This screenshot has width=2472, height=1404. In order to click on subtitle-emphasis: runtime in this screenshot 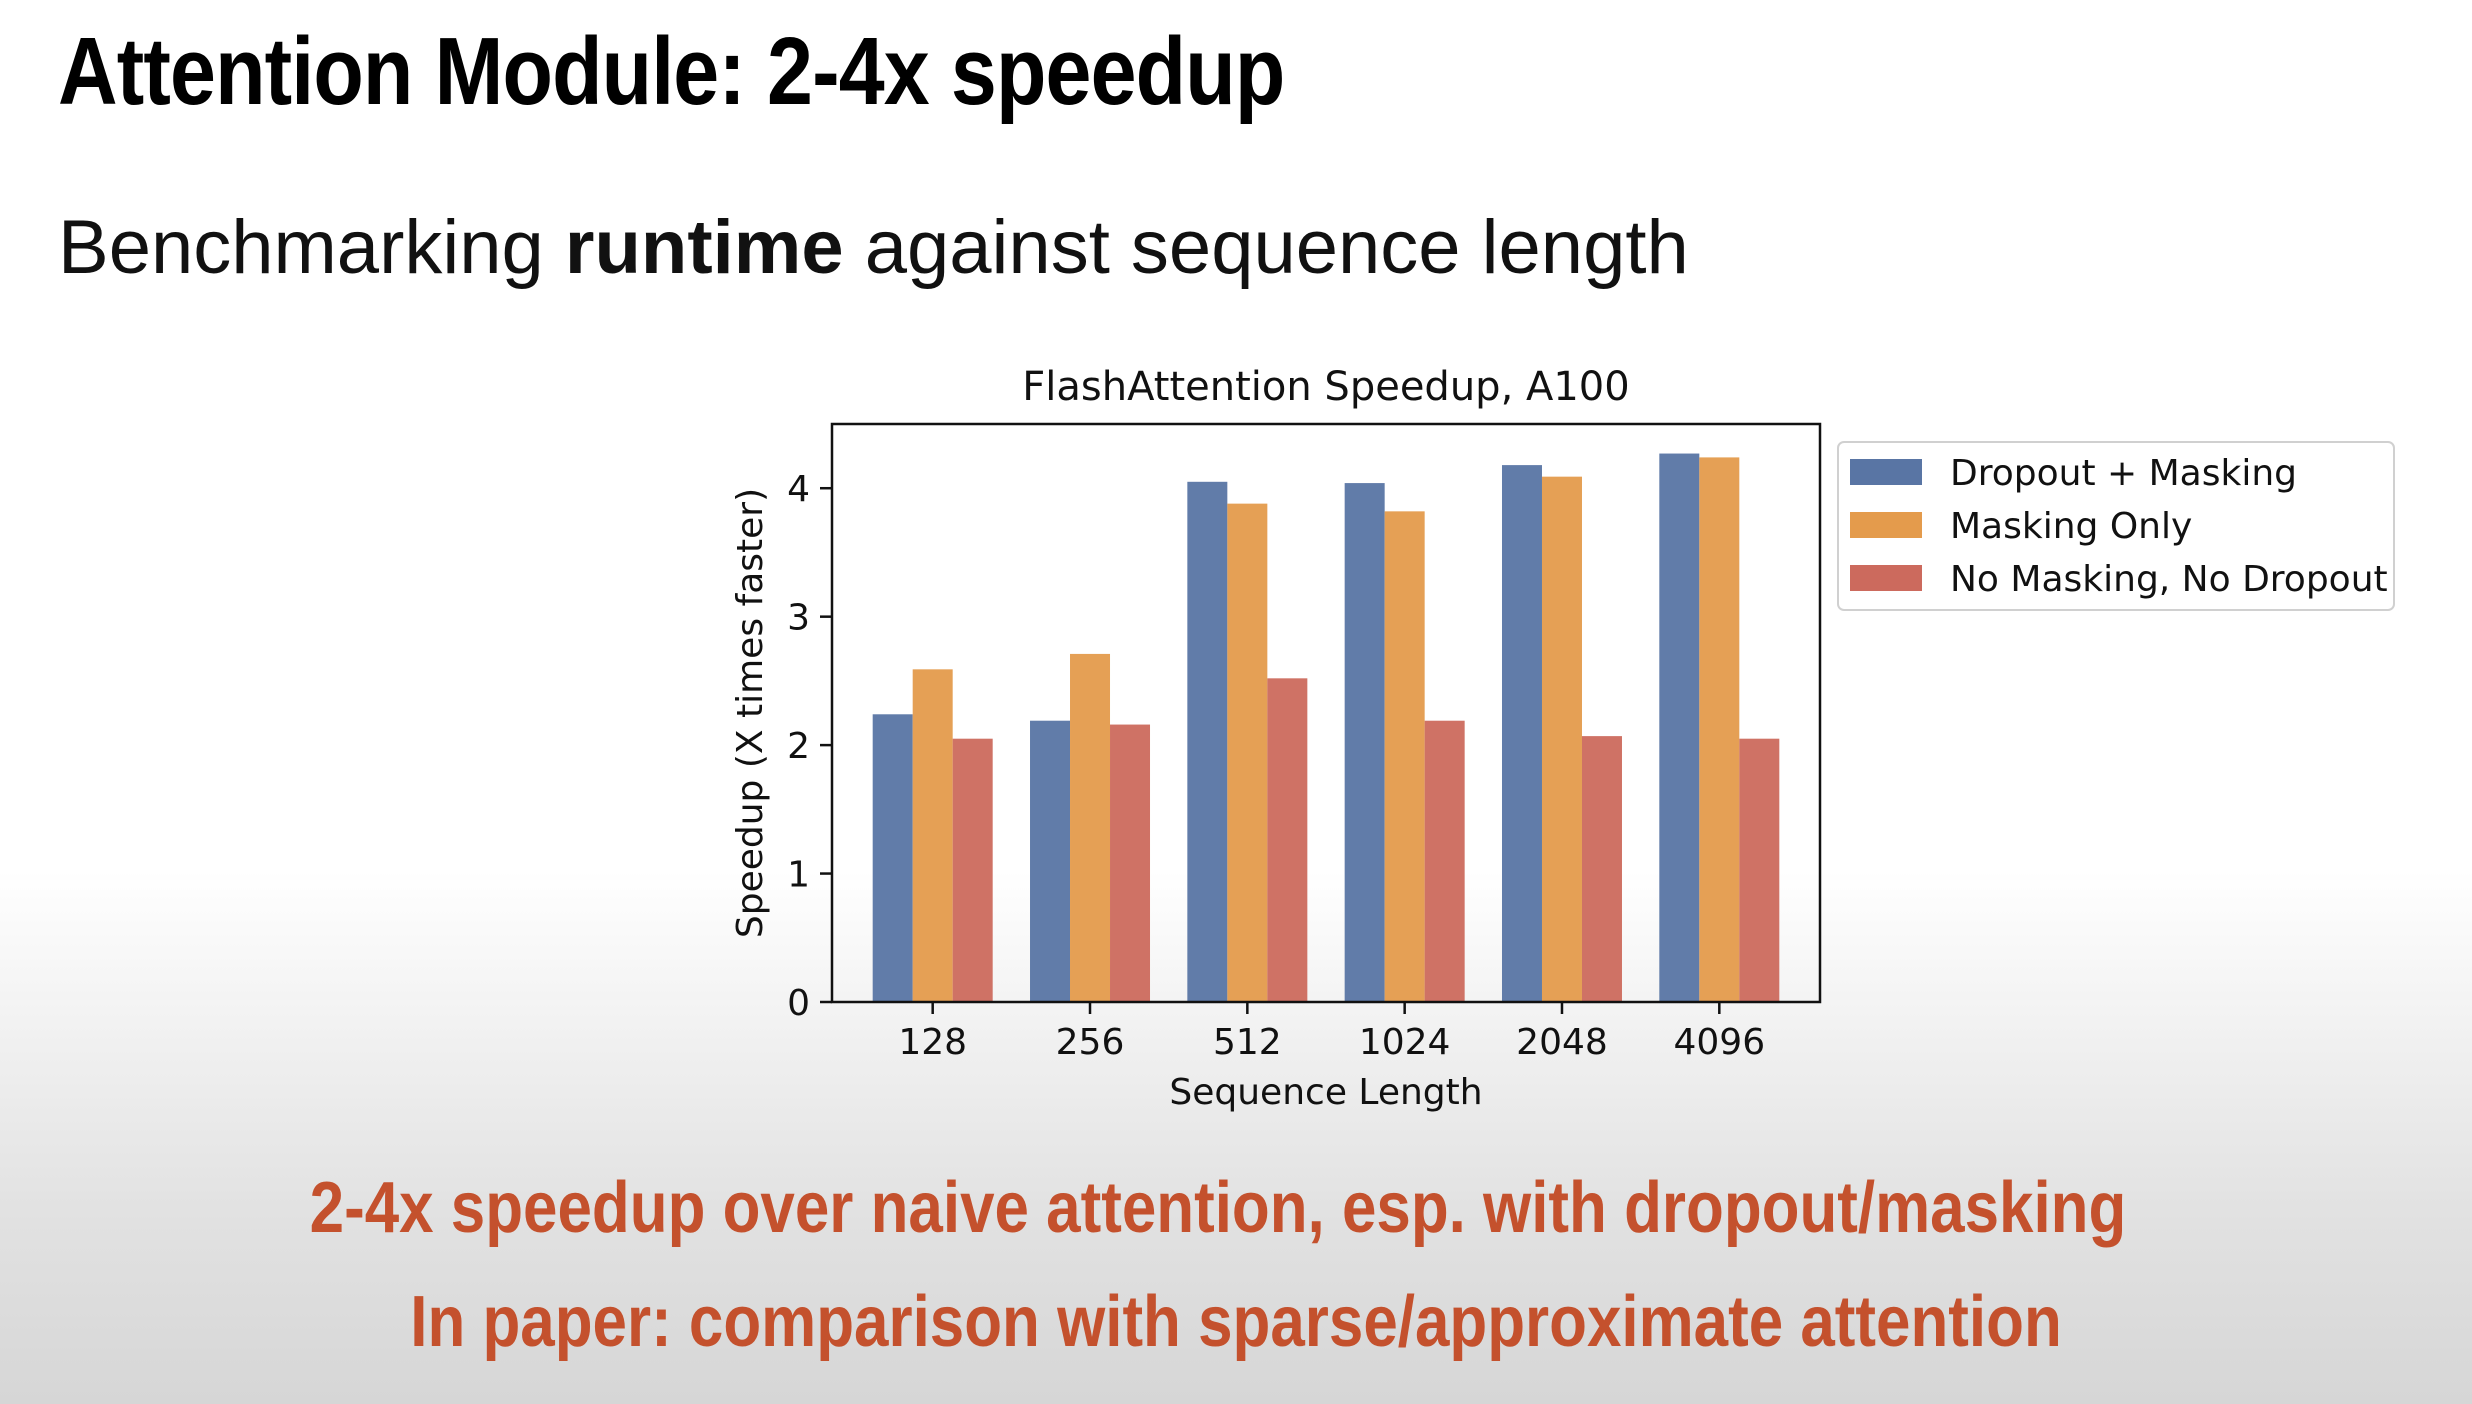, I will do `click(704, 247)`.